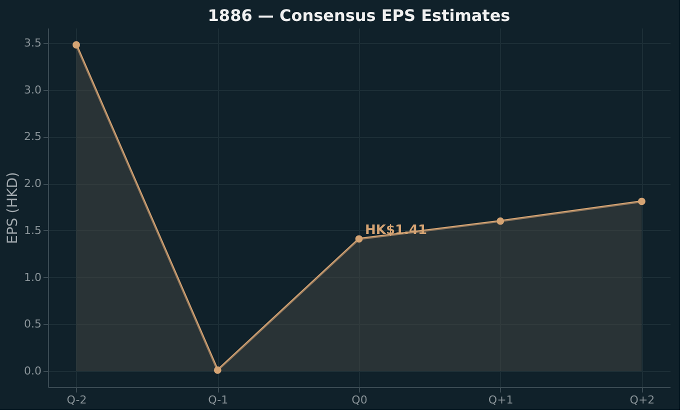 Image resolution: width=690 pixels, height=419 pixels. What do you see at coordinates (359, 15) in the screenshot?
I see `chart-title: 1886 — Consensus EPS Estimates` at bounding box center [359, 15].